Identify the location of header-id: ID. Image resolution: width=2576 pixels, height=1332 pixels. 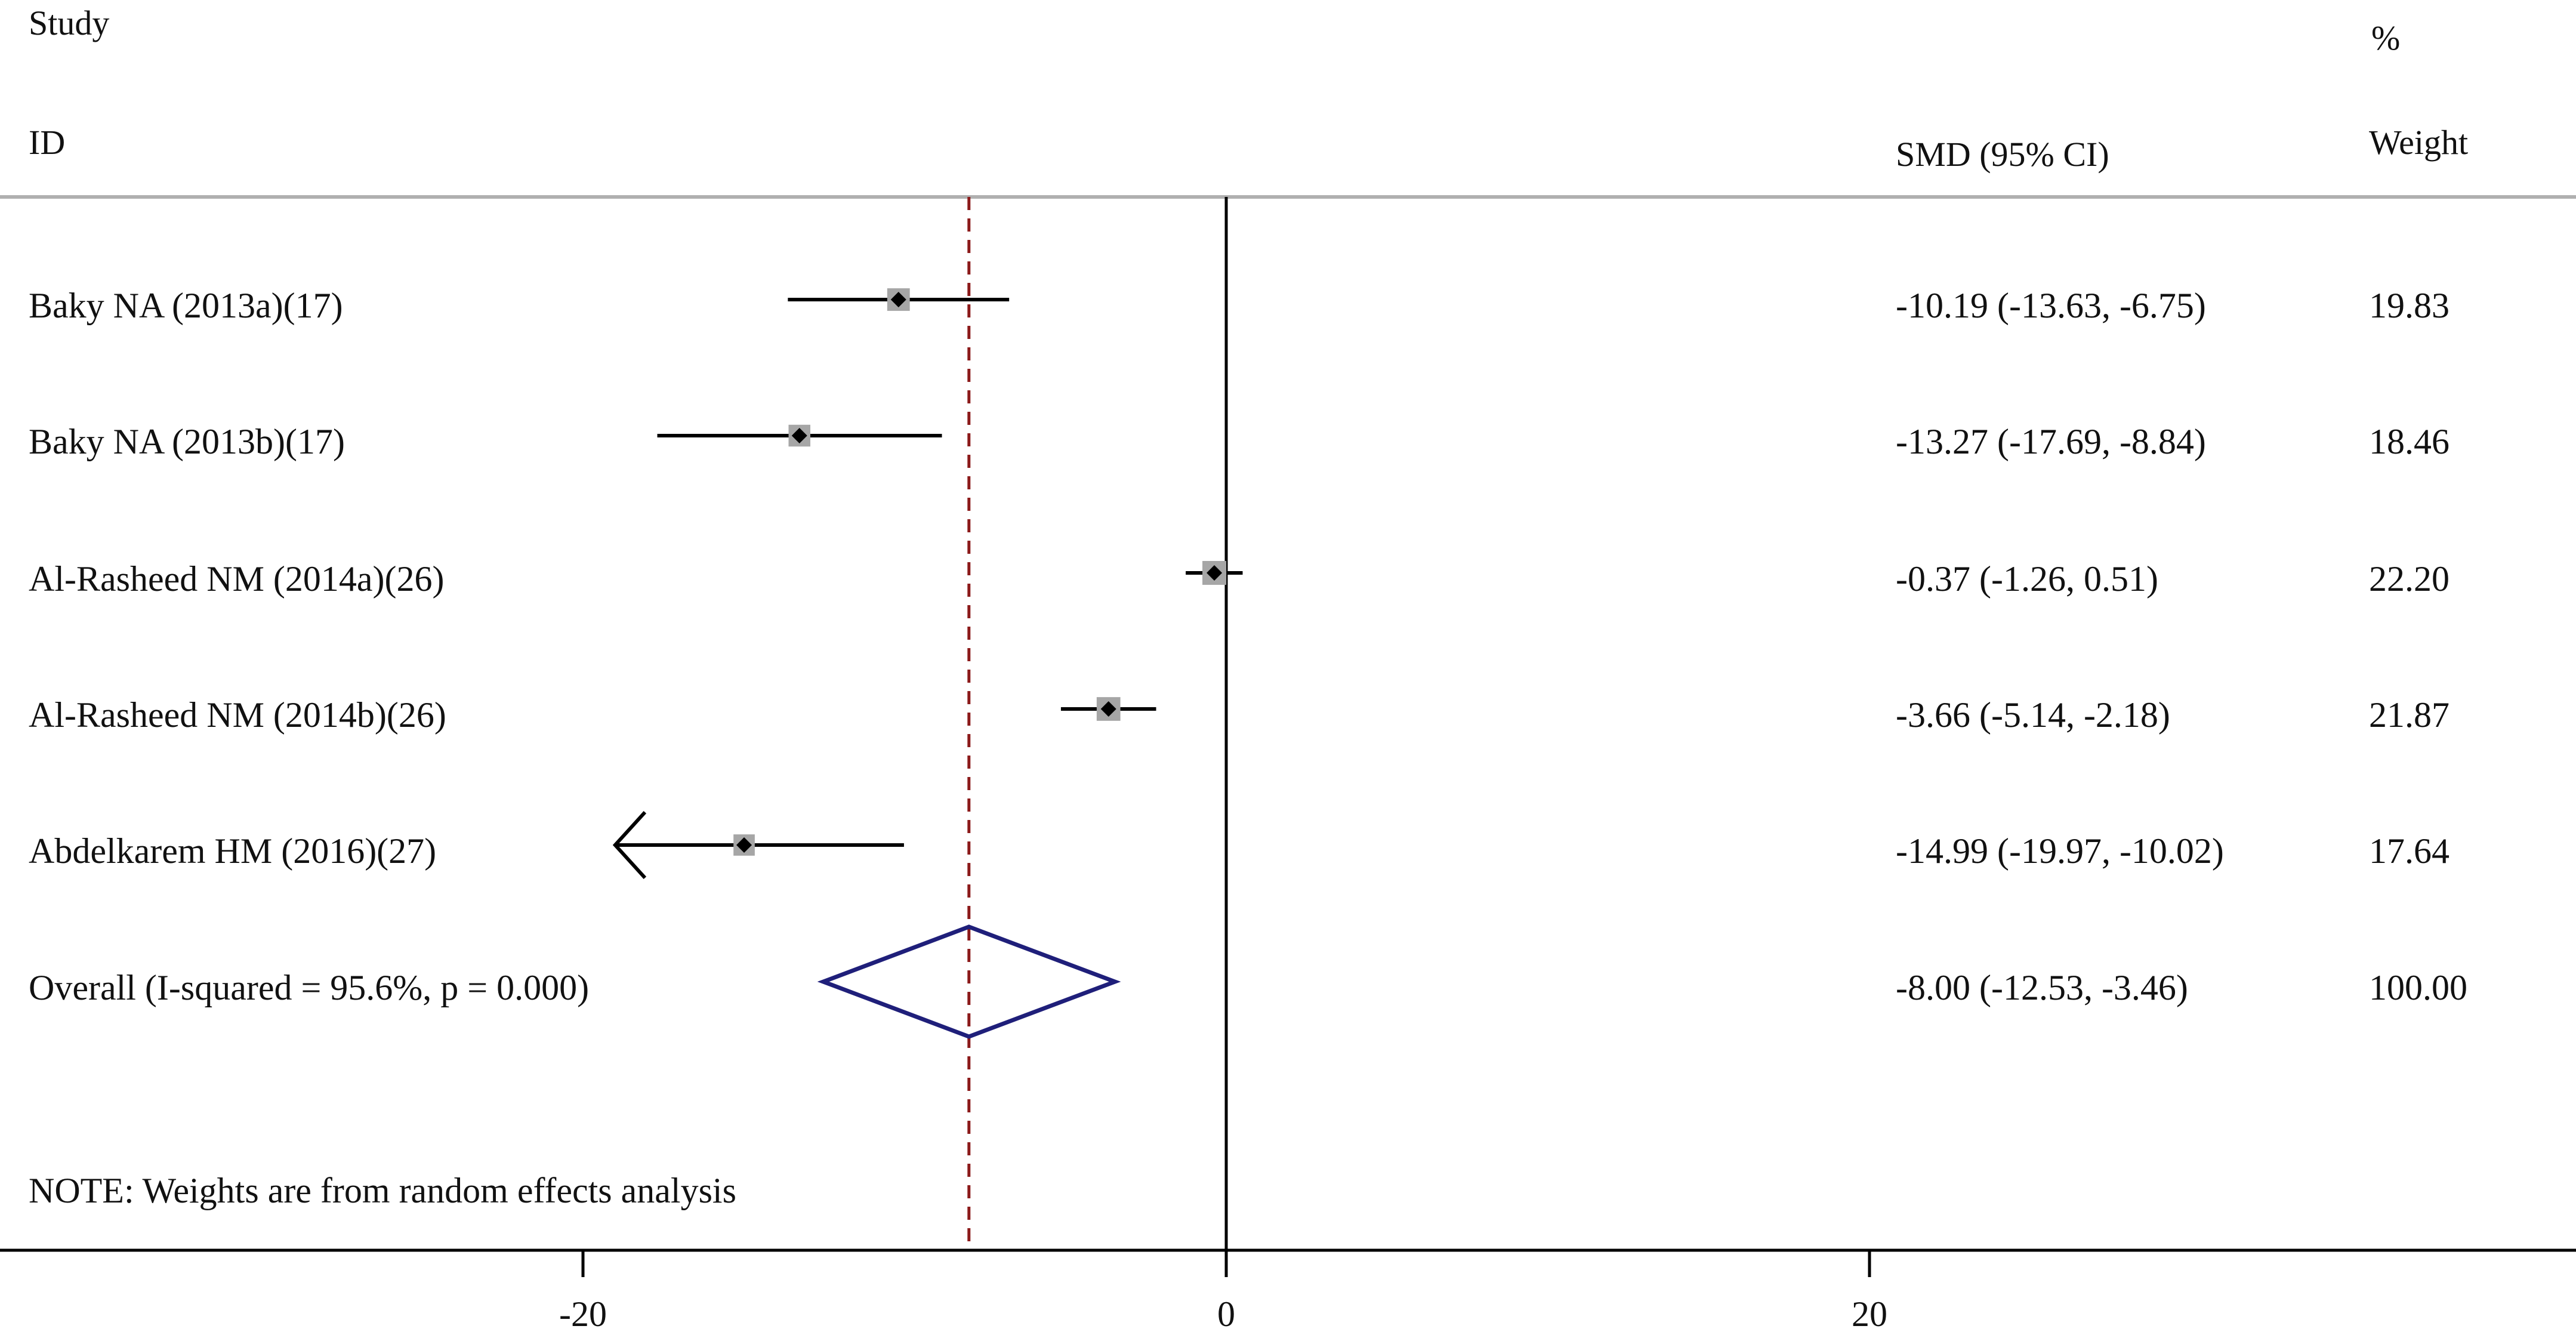
(47, 142).